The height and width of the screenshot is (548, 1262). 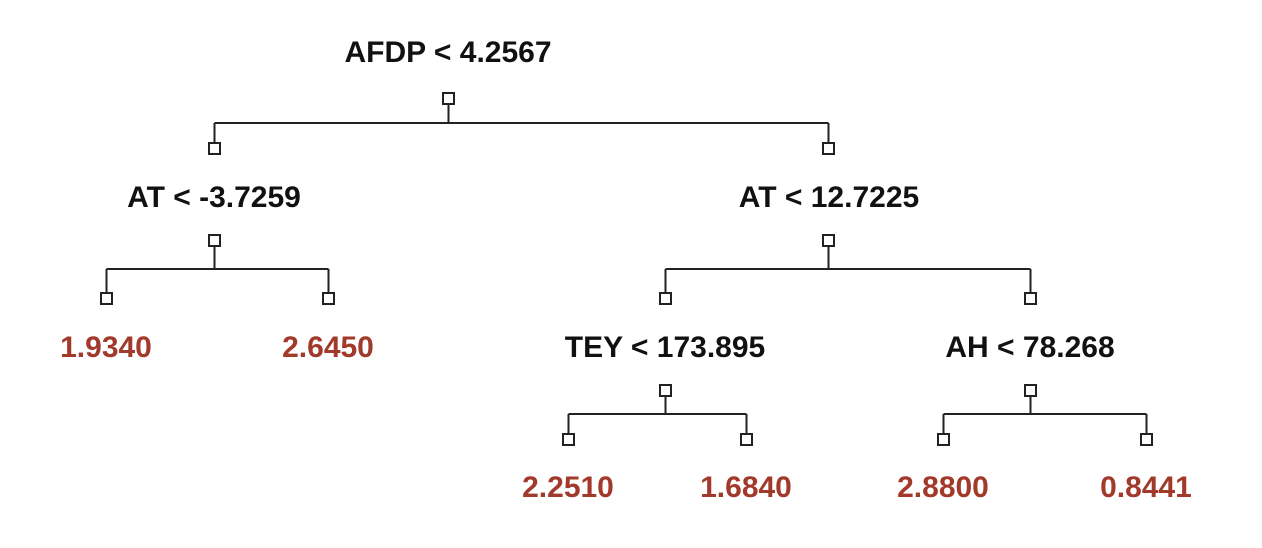 I want to click on leaf-value: 2.8800, so click(x=943, y=487).